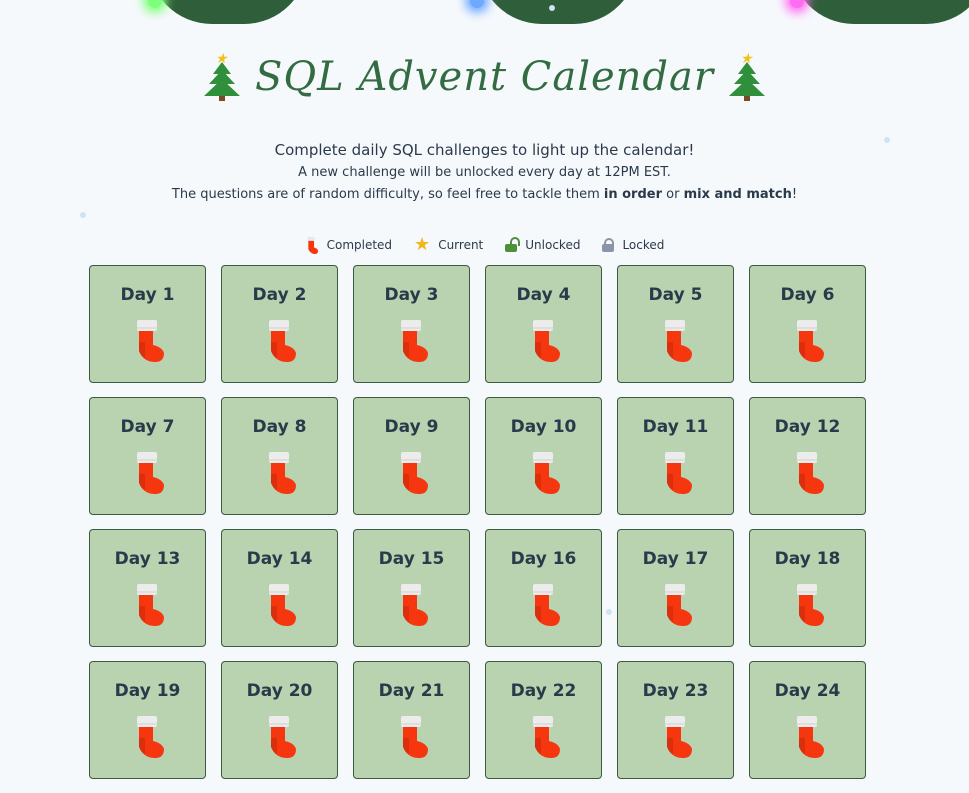  I want to click on calendar-day-23: Day 23, so click(675, 720).